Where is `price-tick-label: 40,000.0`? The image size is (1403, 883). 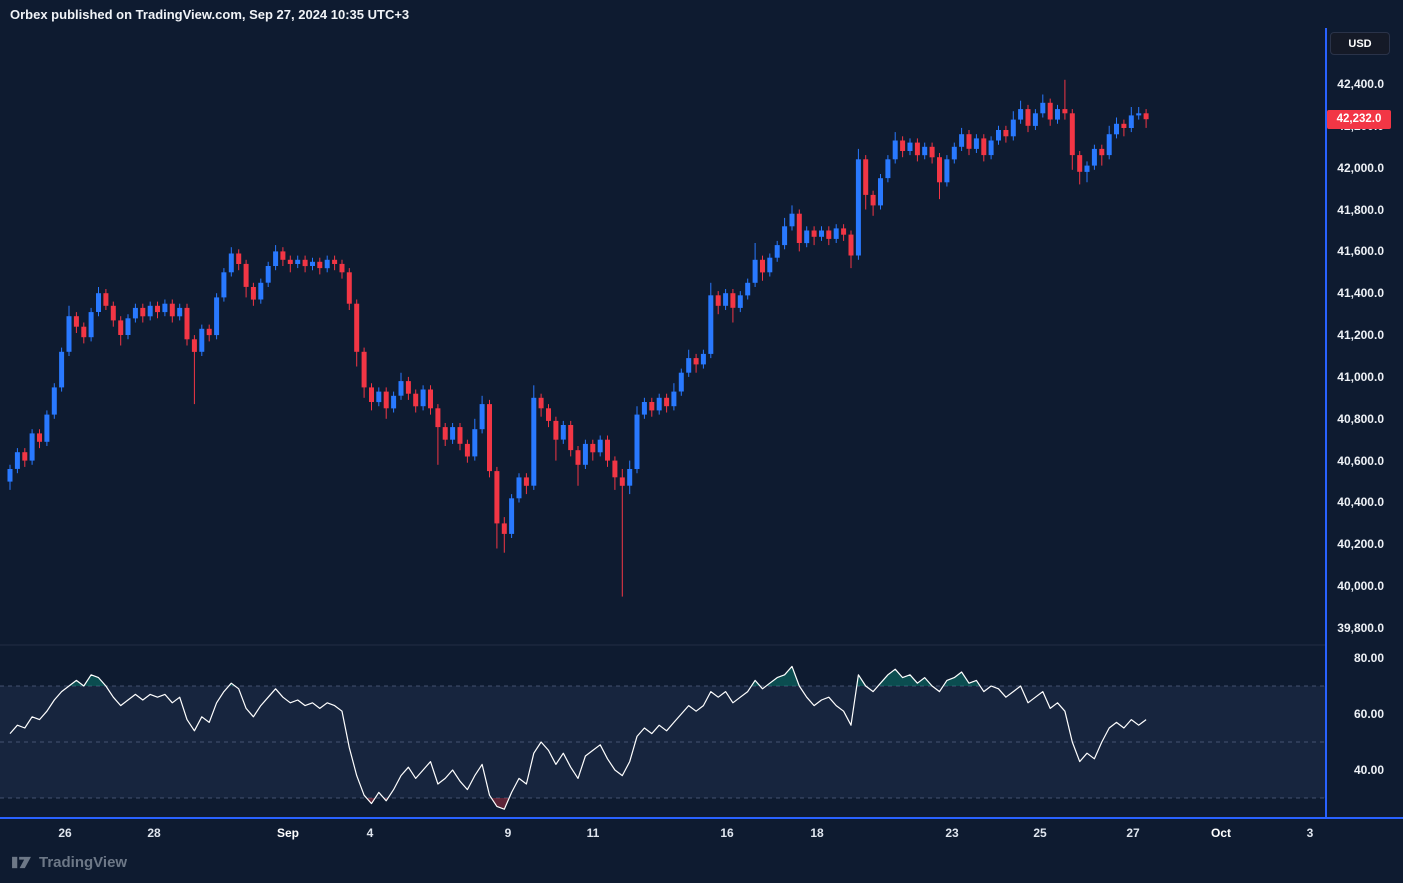
price-tick-label: 40,000.0 is located at coordinates (1360, 586).